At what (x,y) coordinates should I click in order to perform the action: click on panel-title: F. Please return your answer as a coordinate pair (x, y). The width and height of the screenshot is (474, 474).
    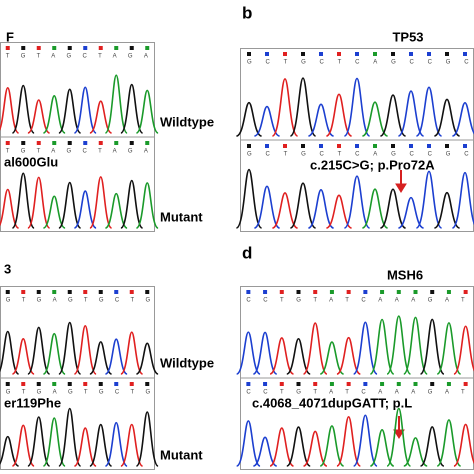
    Looking at the image, I should click on (10, 36).